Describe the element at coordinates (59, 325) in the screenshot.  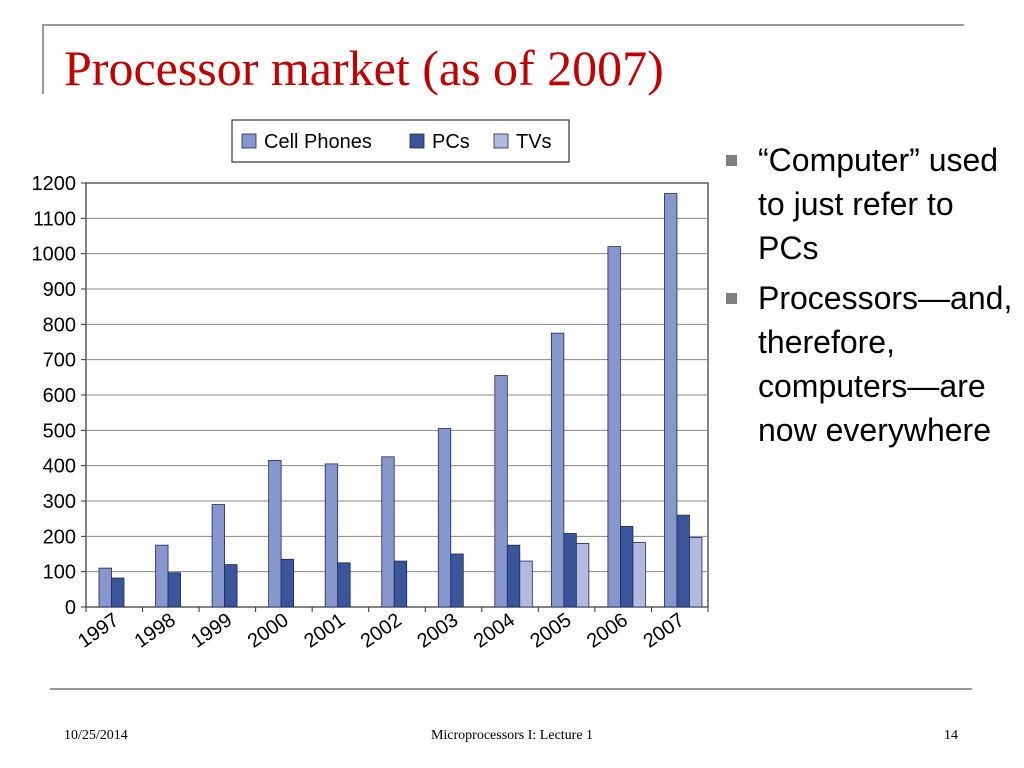
I see `y-tick-label: 800` at that location.